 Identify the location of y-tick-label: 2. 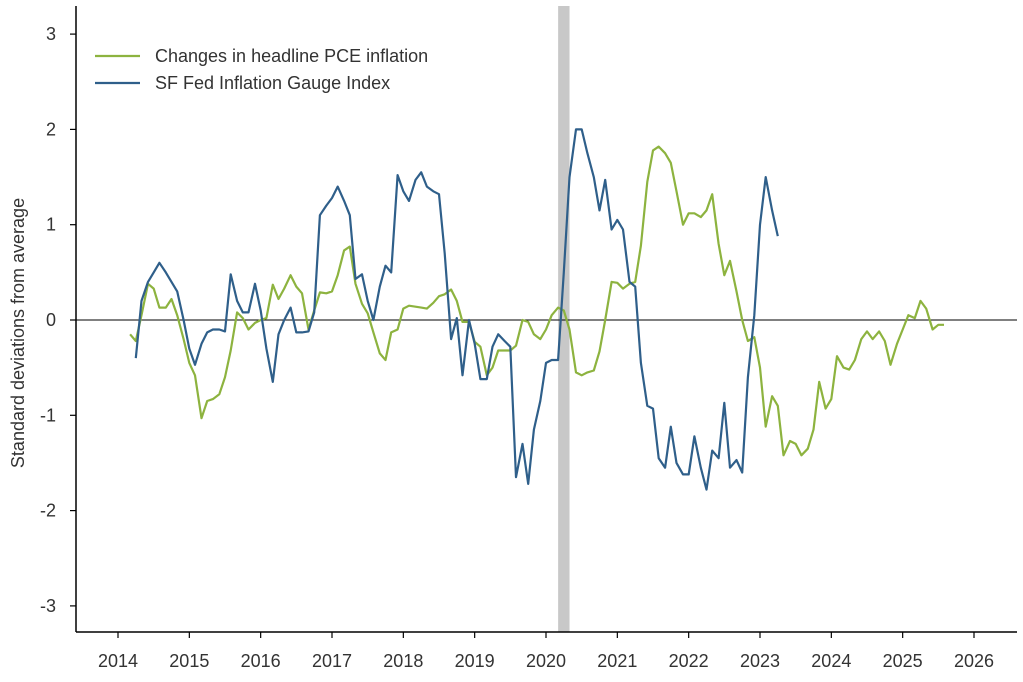
(51, 129).